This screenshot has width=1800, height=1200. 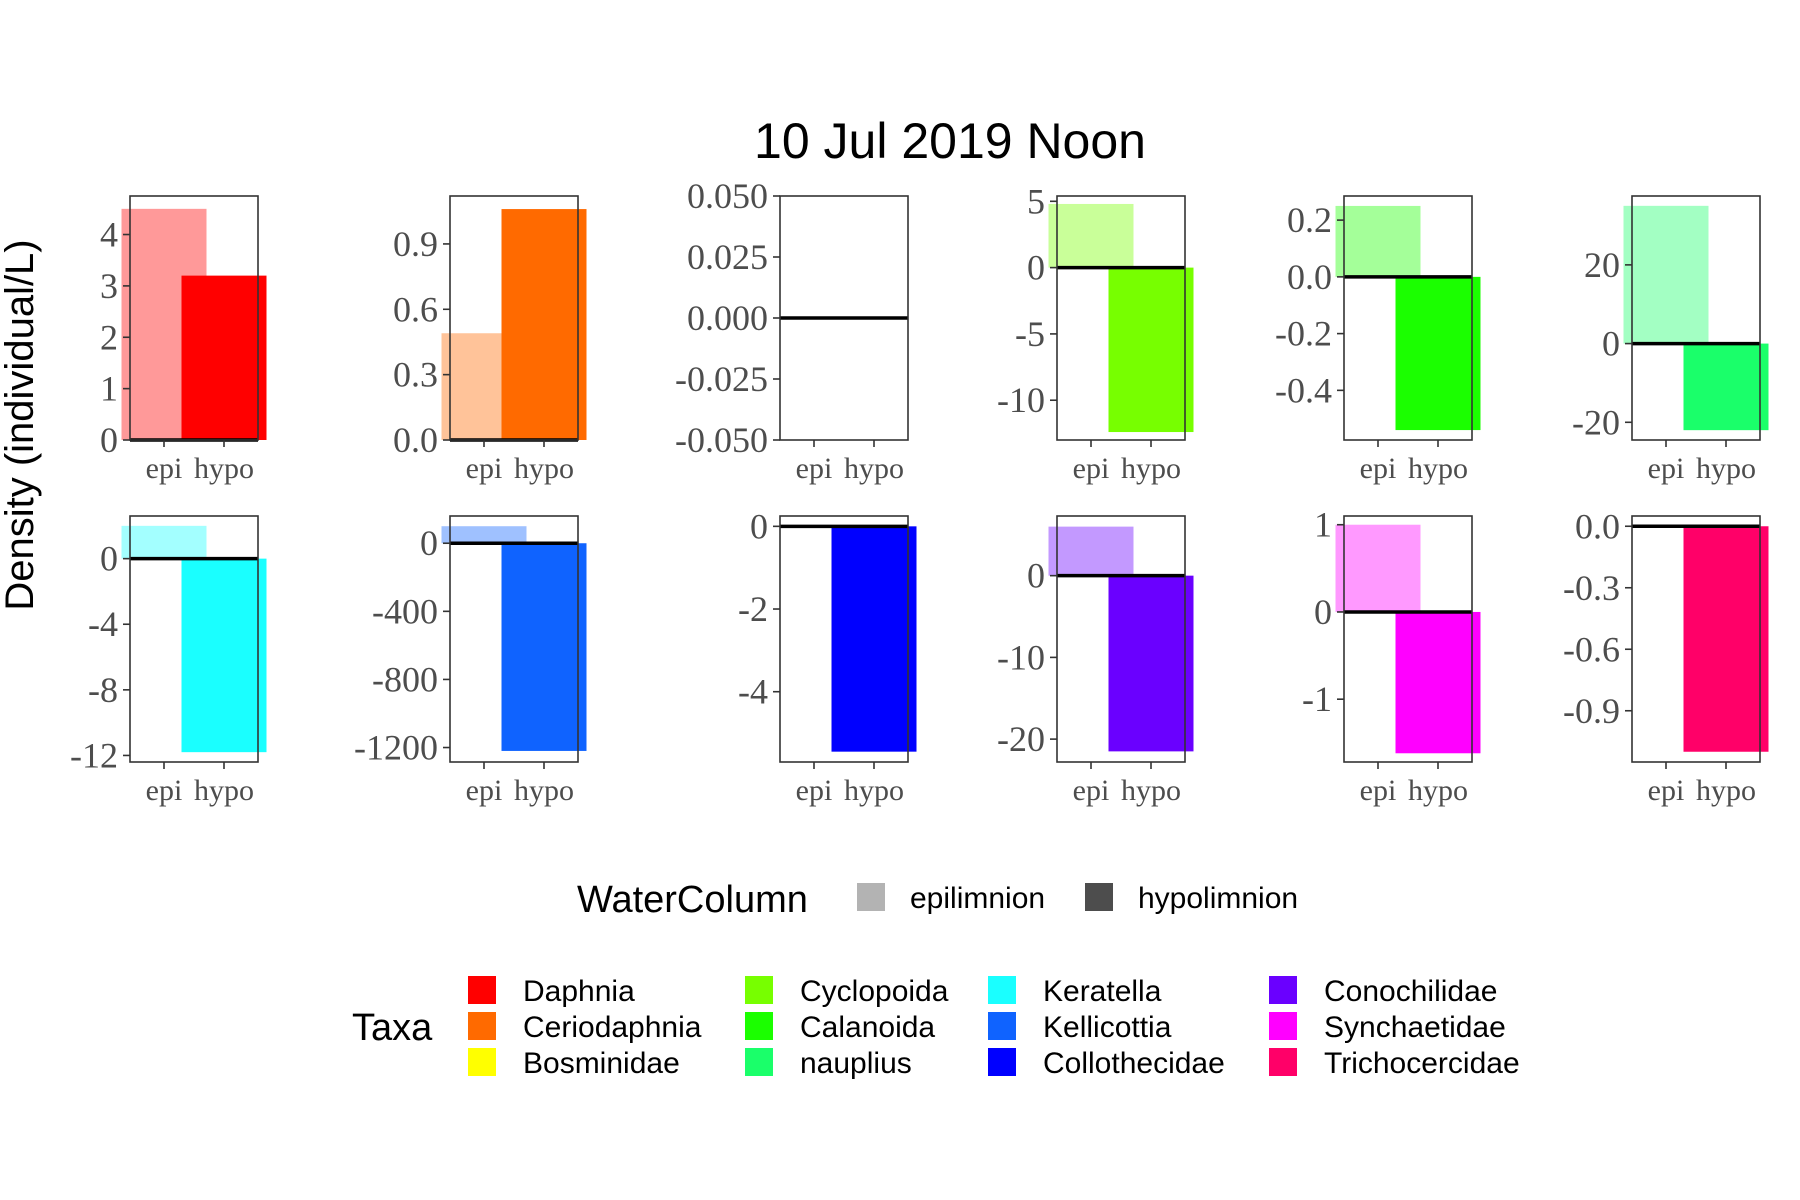 What do you see at coordinates (1666, 274) in the screenshot?
I see `bar-nauplius-epi` at bounding box center [1666, 274].